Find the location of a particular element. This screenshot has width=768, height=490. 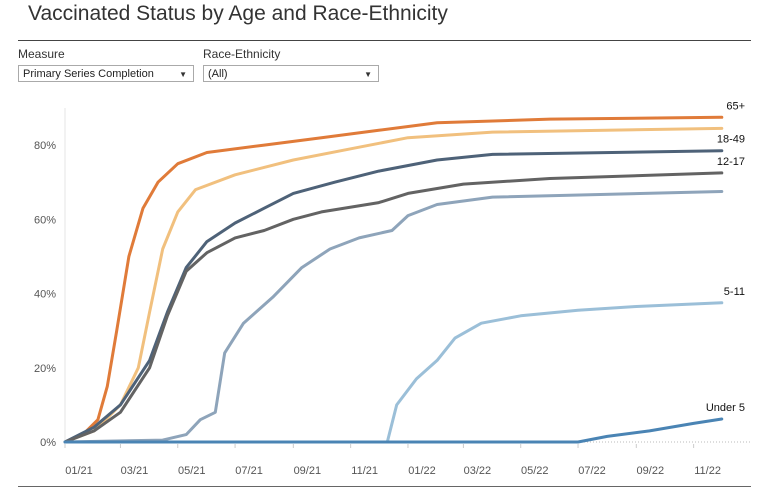

y-tick-label: 80% is located at coordinates (45, 146).